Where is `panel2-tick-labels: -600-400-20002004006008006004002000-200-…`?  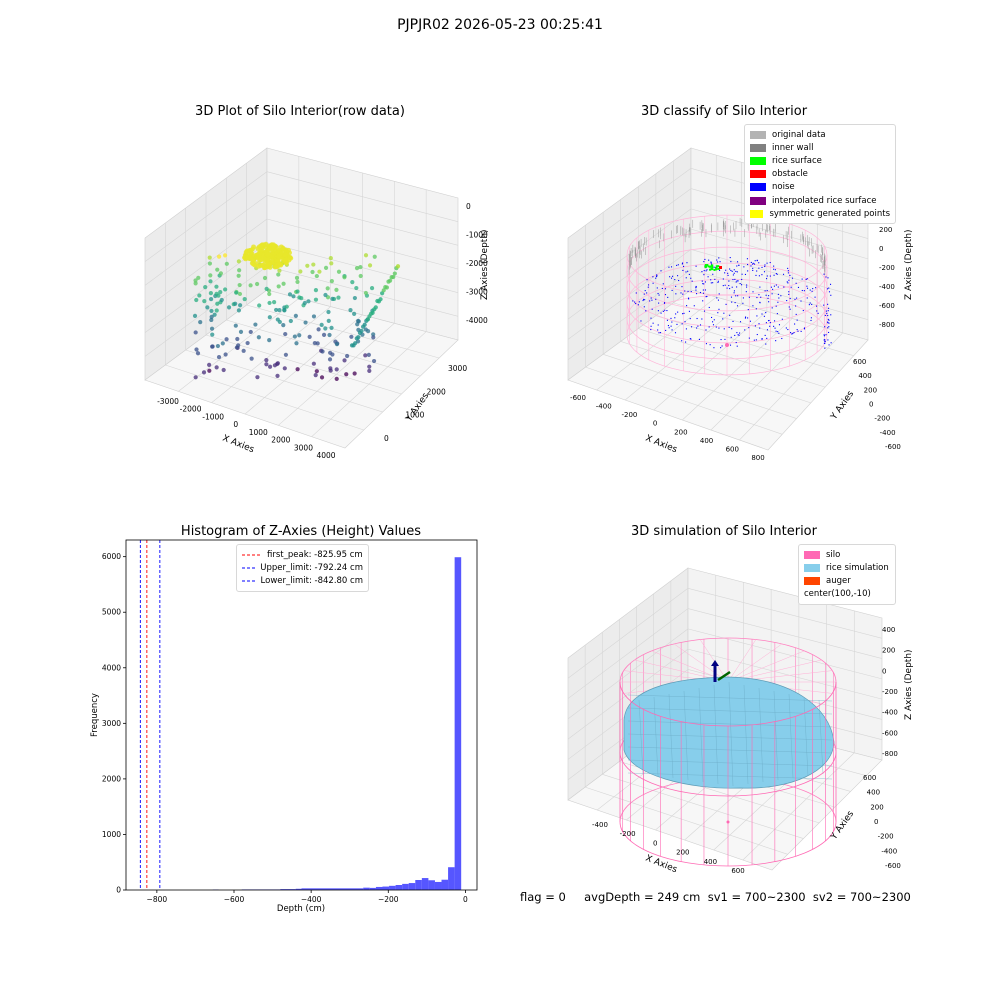 panel2-tick-labels: -600-400-20002004006008006004002000-200-… is located at coordinates (735, 344).